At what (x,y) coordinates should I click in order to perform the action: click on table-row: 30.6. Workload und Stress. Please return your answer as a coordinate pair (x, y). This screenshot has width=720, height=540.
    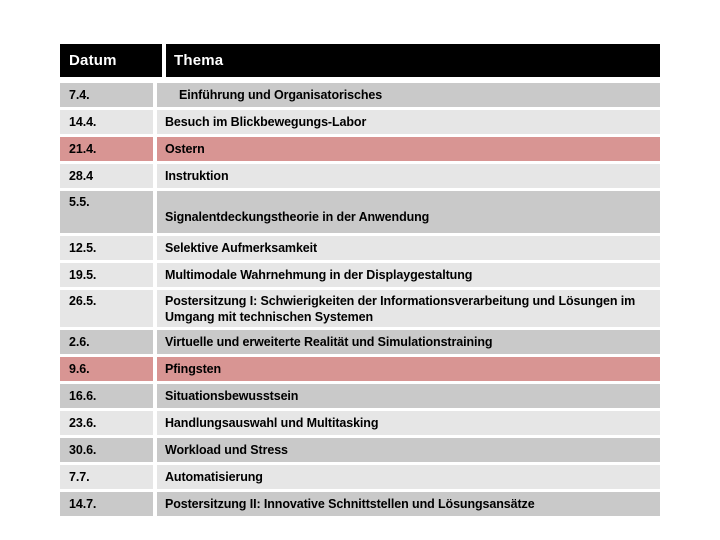
    Looking at the image, I should click on (360, 450).